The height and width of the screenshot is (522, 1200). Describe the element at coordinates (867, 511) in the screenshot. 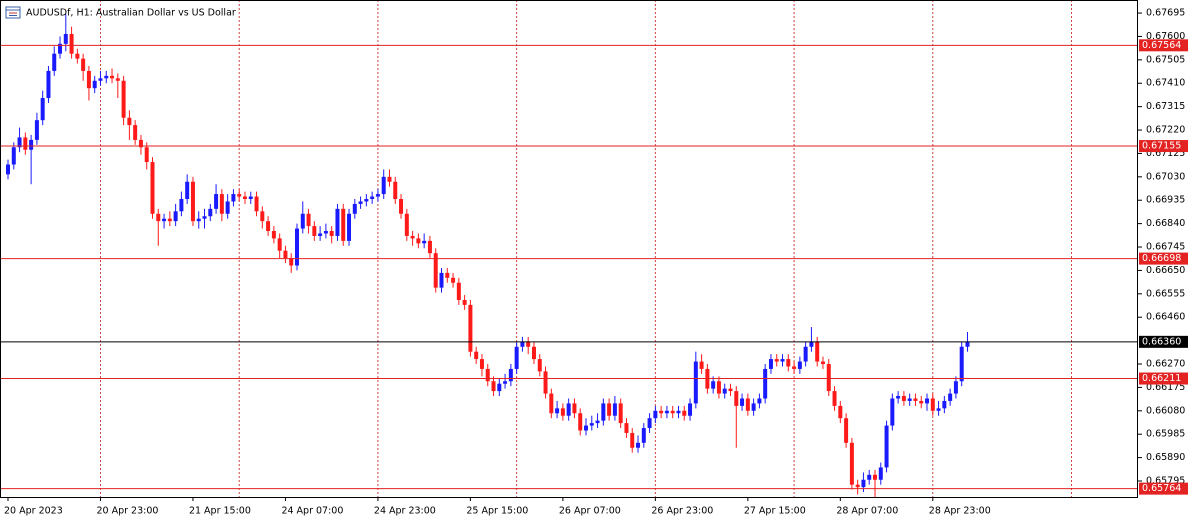

I see `x-tick-label: 28 Apr 07:00` at that location.